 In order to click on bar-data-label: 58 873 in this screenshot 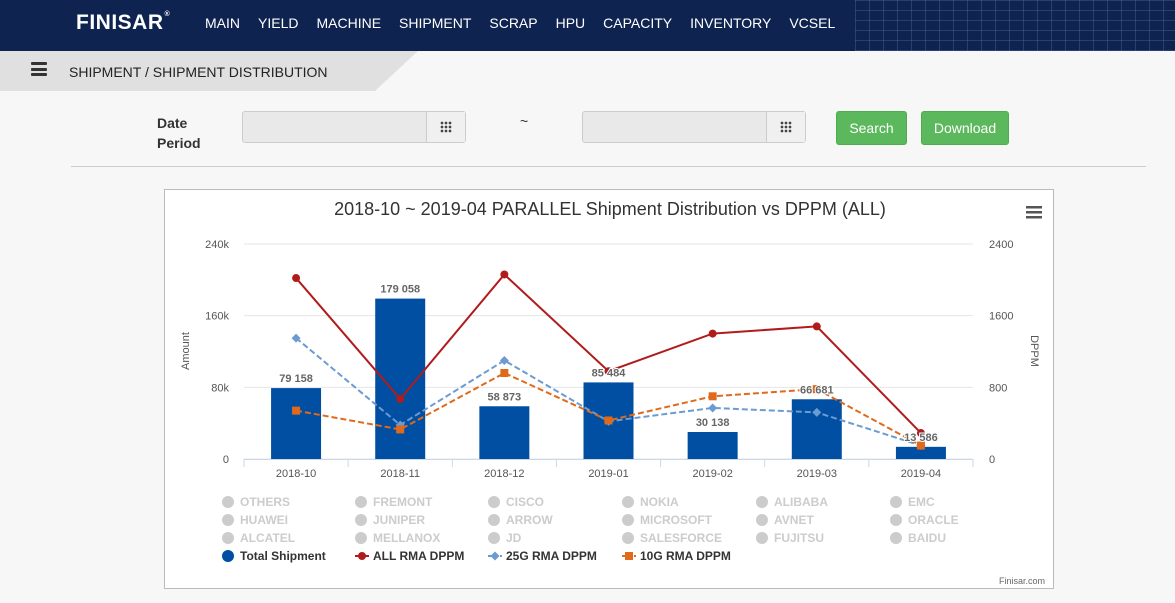, I will do `click(505, 397)`.